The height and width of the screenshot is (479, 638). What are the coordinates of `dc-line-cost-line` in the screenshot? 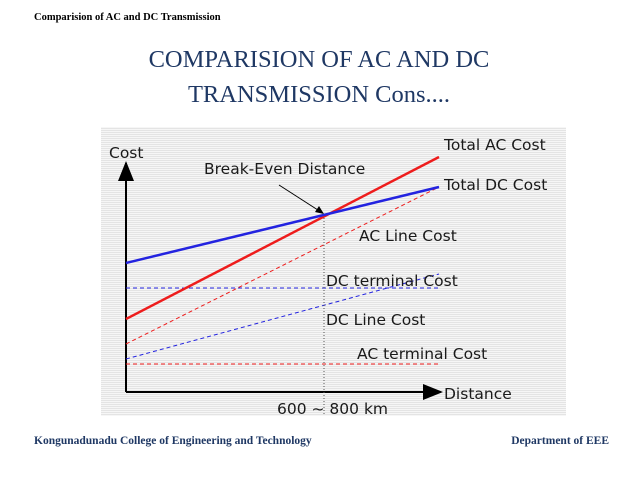 It's located at (282, 316).